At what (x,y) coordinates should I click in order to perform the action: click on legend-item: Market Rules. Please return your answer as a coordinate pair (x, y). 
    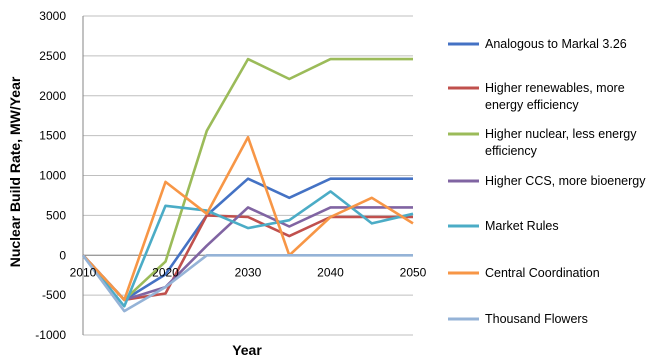
    Looking at the image, I should click on (503, 226).